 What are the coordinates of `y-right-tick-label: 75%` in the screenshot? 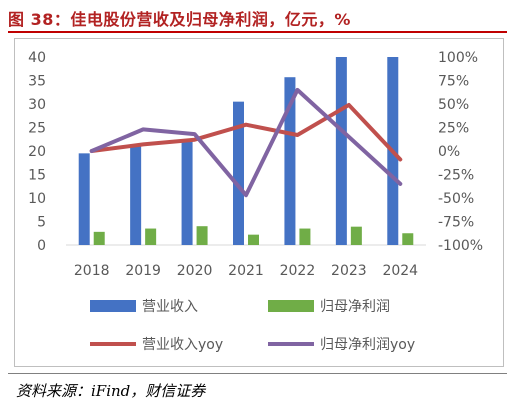 It's located at (453, 82).